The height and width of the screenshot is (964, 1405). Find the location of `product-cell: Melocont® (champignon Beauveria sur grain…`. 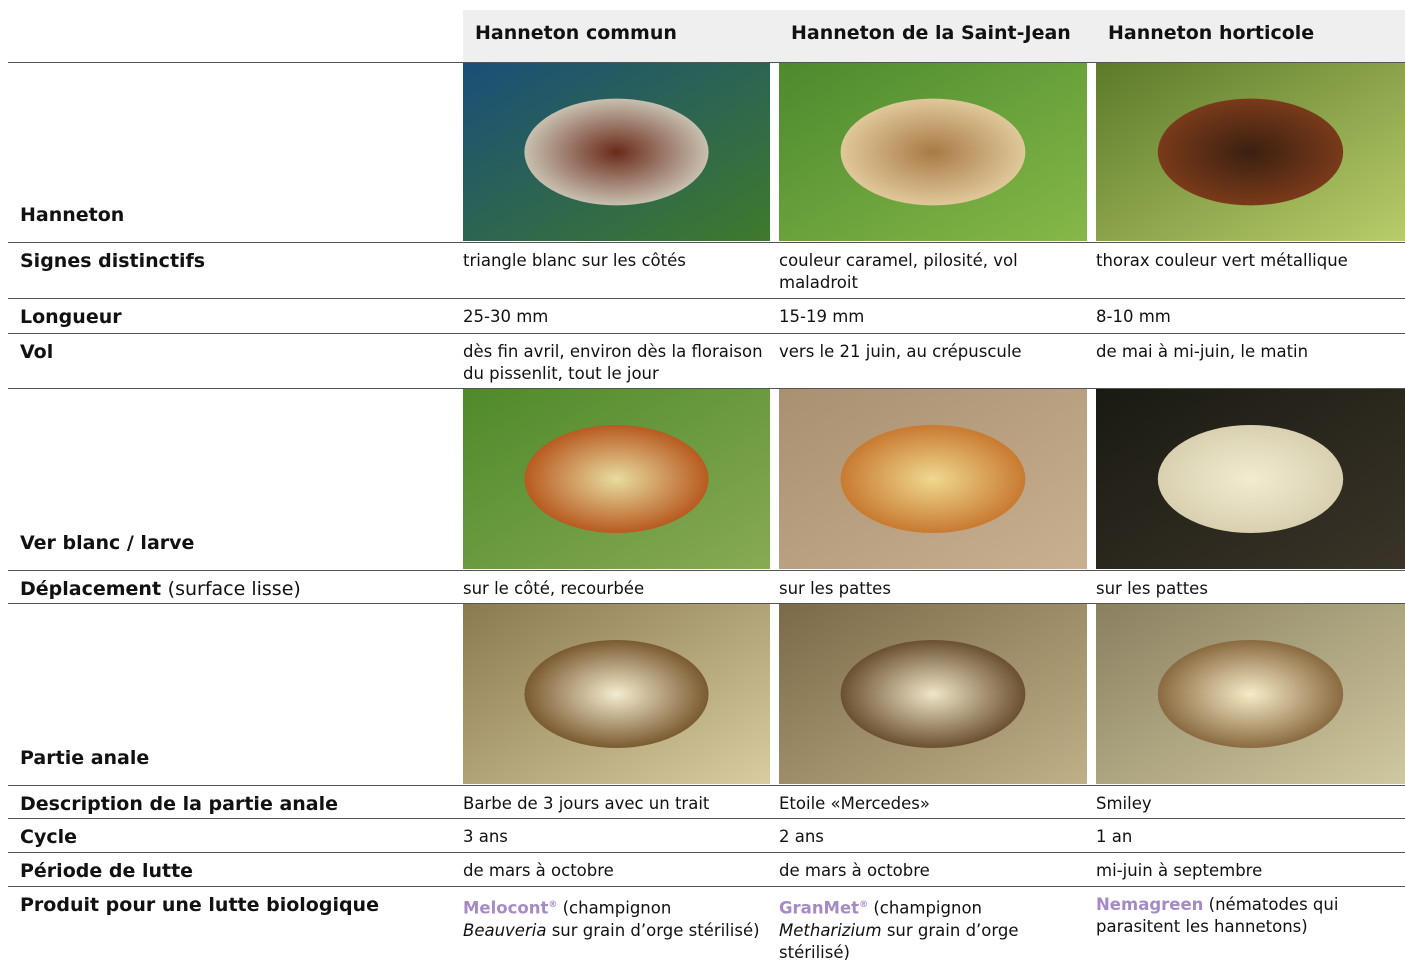

product-cell: Melocont® (champignon Beauveria sur grain… is located at coordinates (618, 918).